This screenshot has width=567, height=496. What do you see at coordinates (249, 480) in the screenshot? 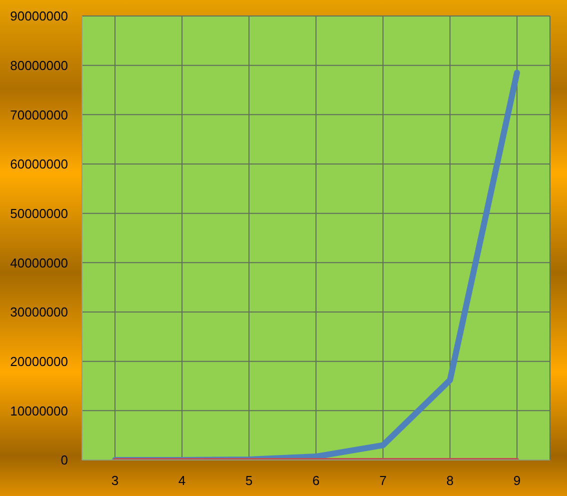
I see `x-tick-label: 5` at bounding box center [249, 480].